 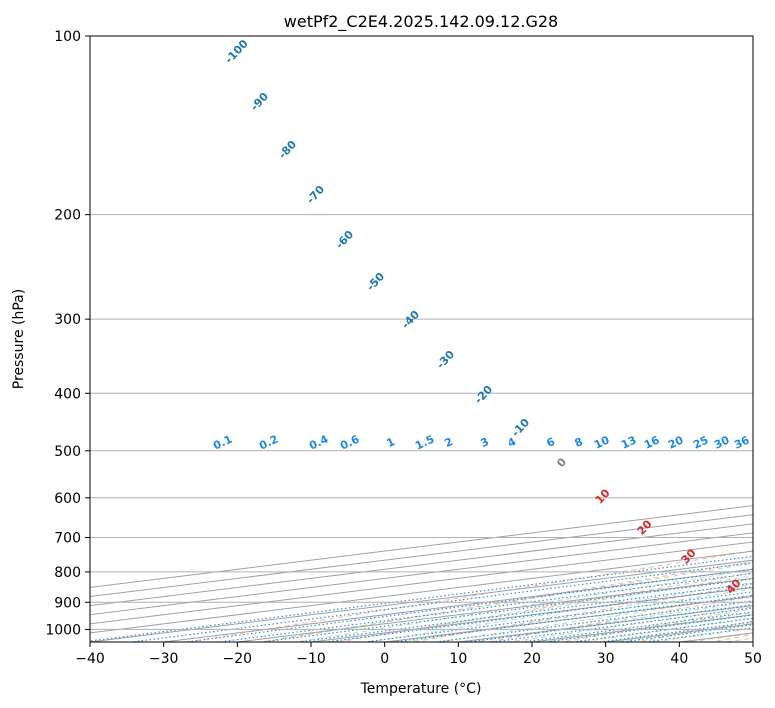 I want to click on x-tick-label: 0, so click(x=384, y=659).